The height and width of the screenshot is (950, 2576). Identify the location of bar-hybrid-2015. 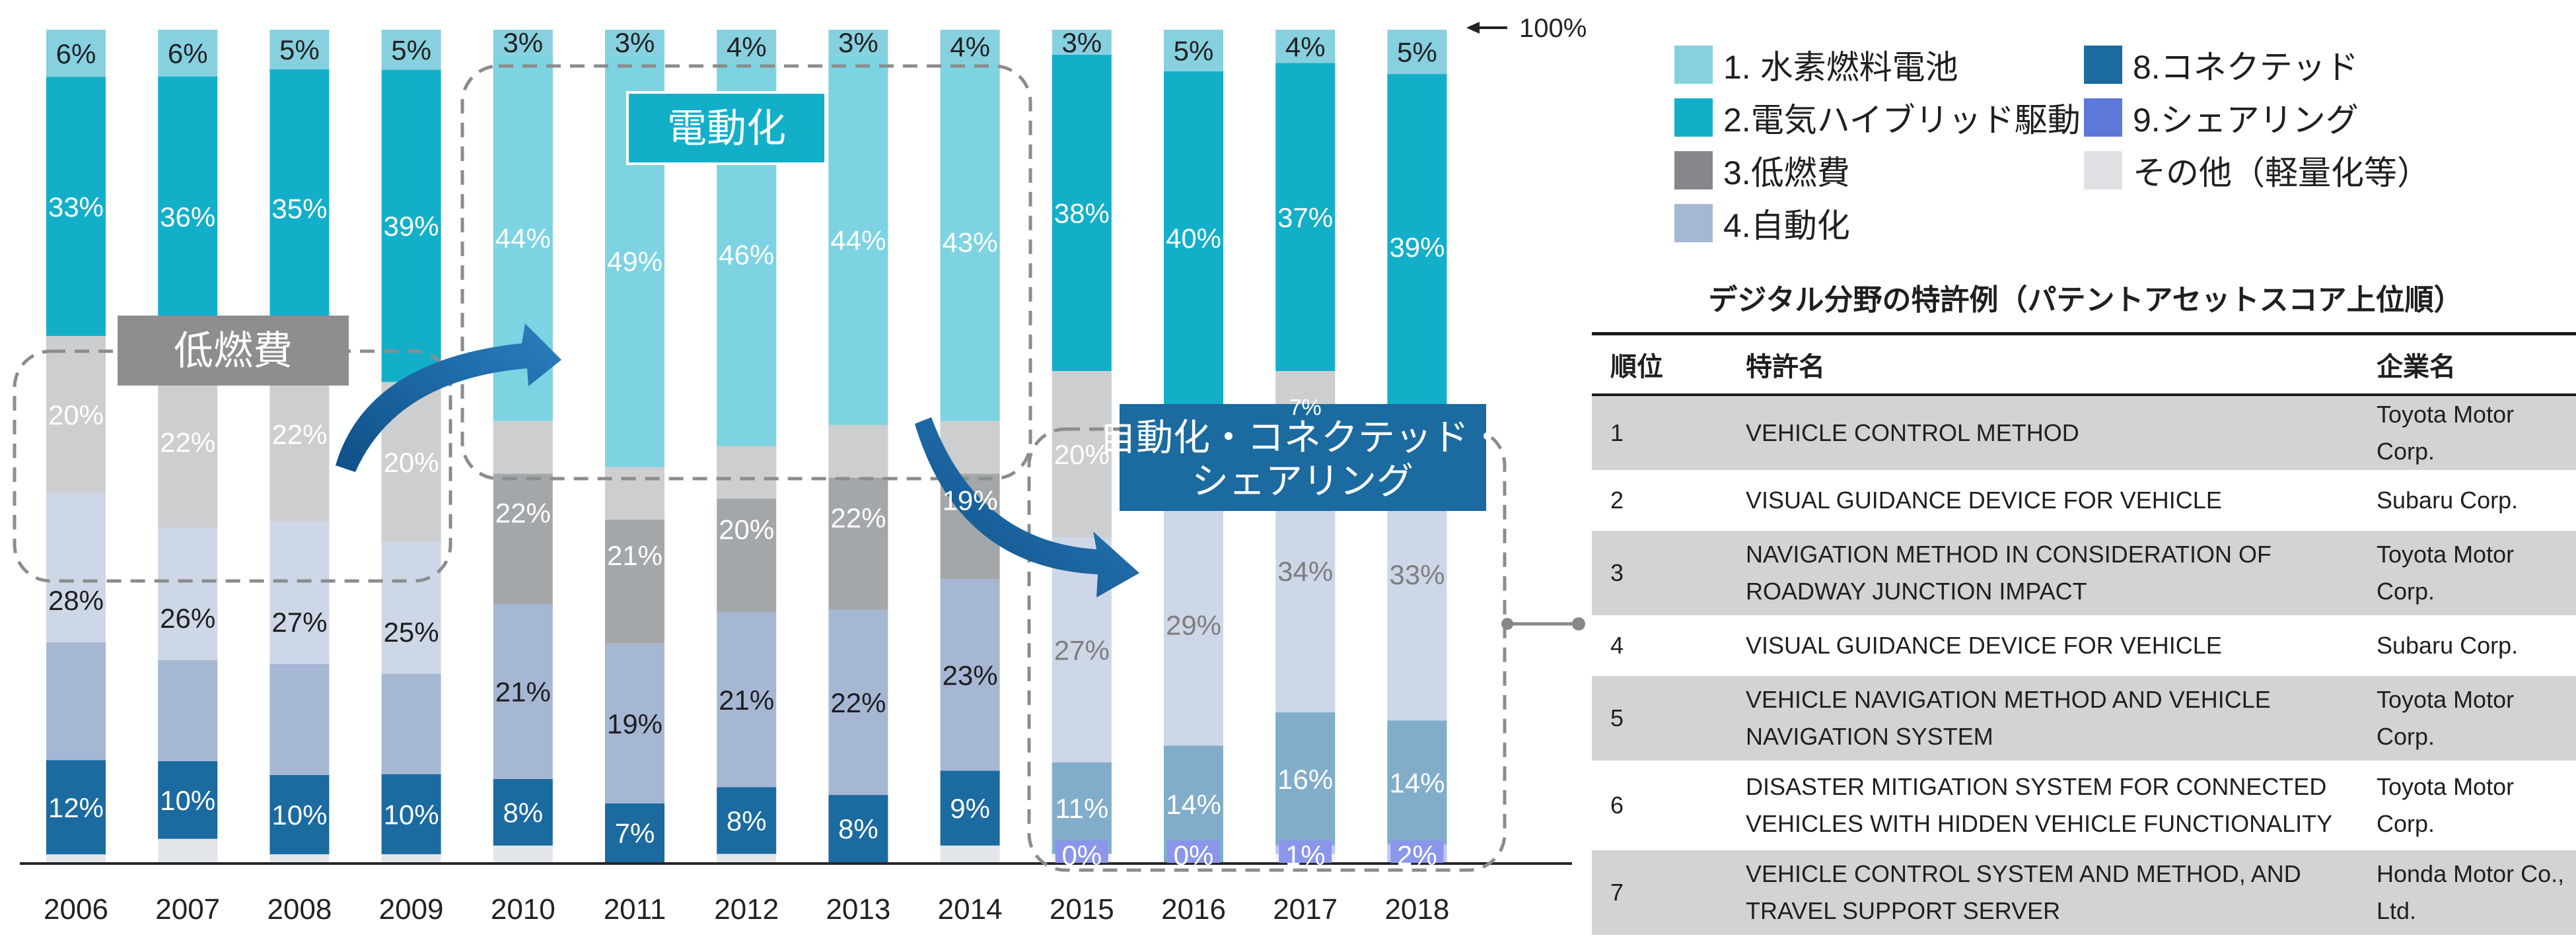
(1082, 213).